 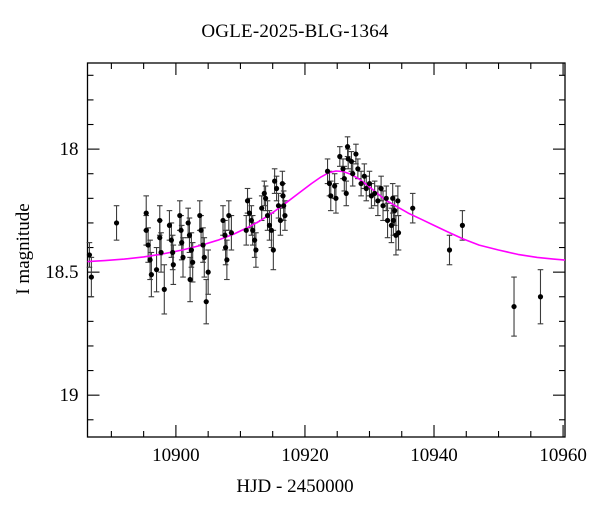 What do you see at coordinates (69, 395) in the screenshot?
I see `y-tick-label: 19` at bounding box center [69, 395].